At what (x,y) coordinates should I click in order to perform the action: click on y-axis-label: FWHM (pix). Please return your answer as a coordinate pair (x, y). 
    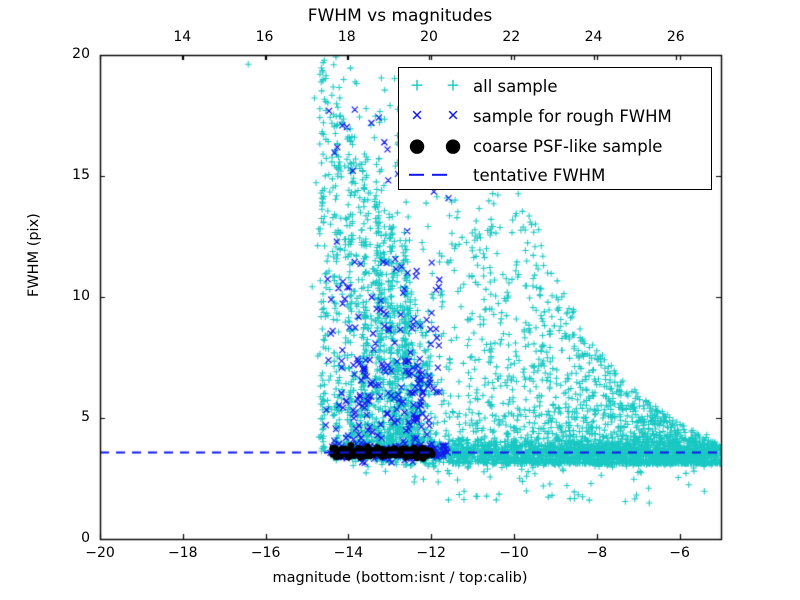
    Looking at the image, I should click on (34, 255).